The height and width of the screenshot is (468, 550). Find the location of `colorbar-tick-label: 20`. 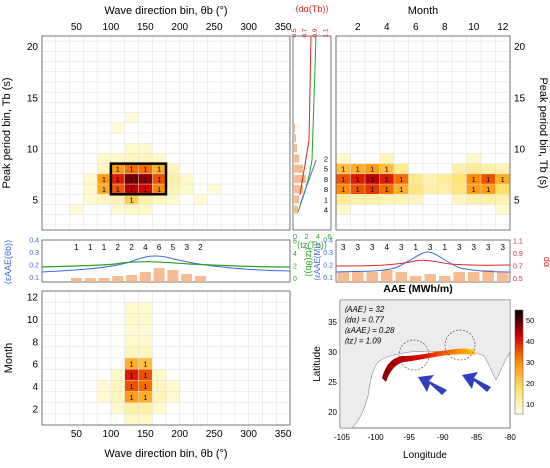

colorbar-tick-label: 20 is located at coordinates (530, 383).